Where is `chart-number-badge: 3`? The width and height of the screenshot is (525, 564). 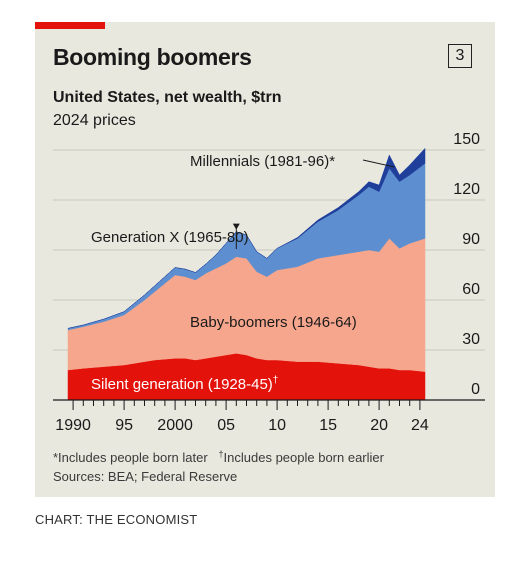 chart-number-badge: 3 is located at coordinates (460, 56).